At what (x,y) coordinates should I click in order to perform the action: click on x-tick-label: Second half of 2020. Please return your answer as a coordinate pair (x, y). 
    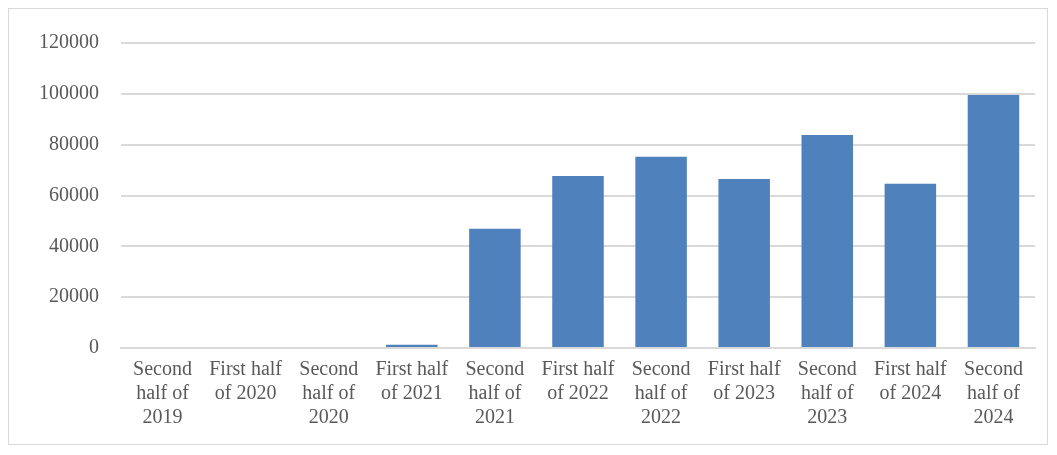
    Looking at the image, I should click on (329, 392).